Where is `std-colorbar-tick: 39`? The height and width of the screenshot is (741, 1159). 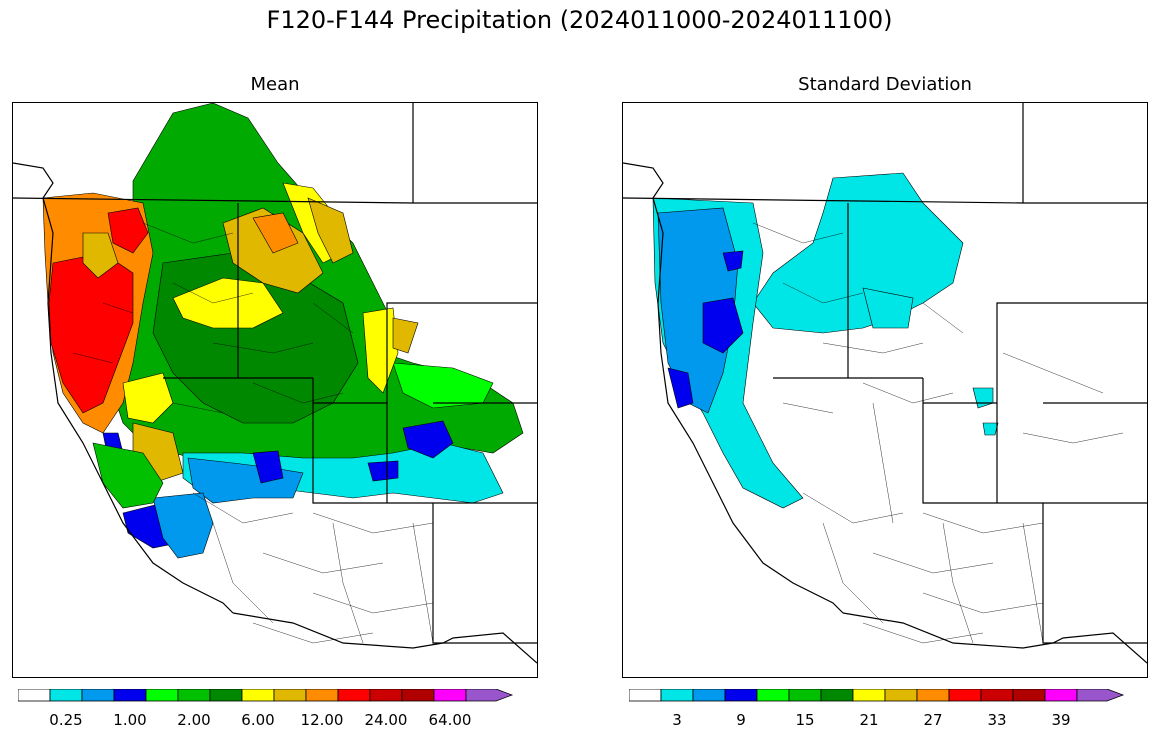
std-colorbar-tick: 39 is located at coordinates (1061, 720).